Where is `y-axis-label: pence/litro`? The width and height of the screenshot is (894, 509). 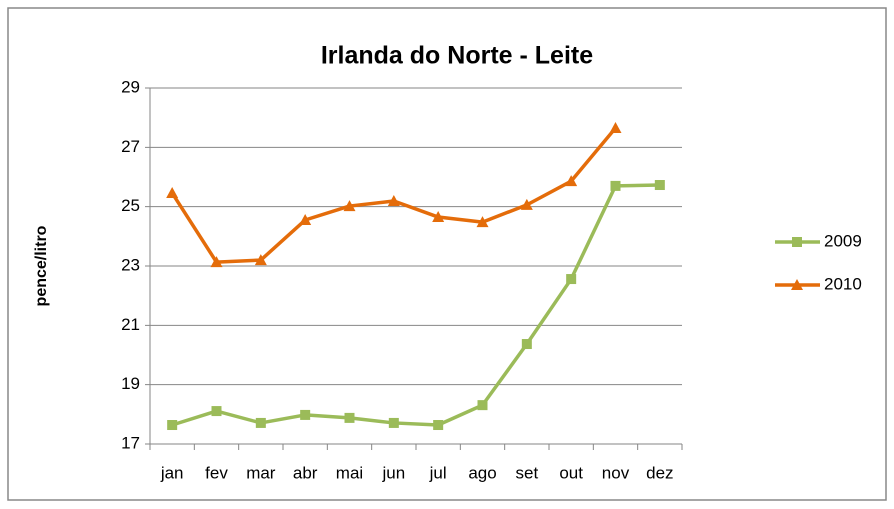 y-axis-label: pence/litro is located at coordinates (41, 265).